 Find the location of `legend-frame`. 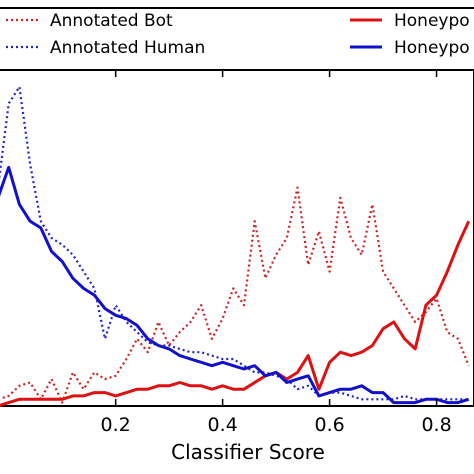

legend-frame is located at coordinates (237, 39).